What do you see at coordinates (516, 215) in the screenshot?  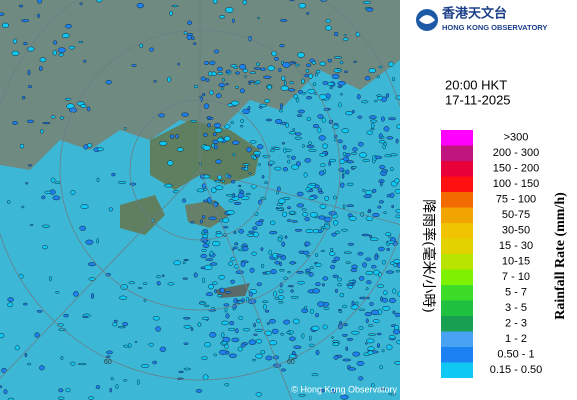 I see `legend-label: 50-75` at bounding box center [516, 215].